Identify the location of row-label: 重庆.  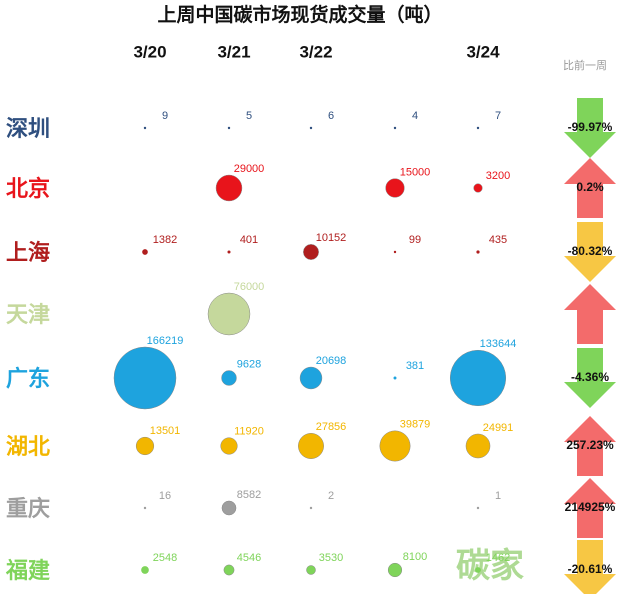
(28, 508).